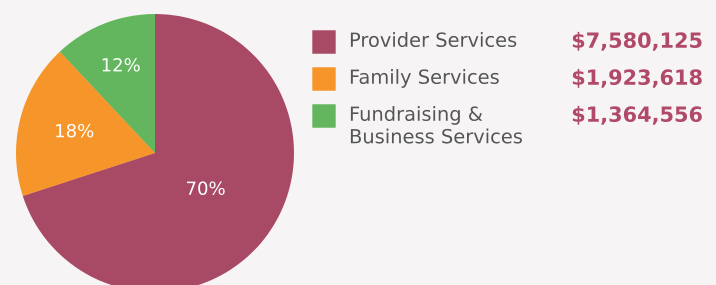 Image resolution: width=716 pixels, height=285 pixels. I want to click on data-label: 18%, so click(75, 131).